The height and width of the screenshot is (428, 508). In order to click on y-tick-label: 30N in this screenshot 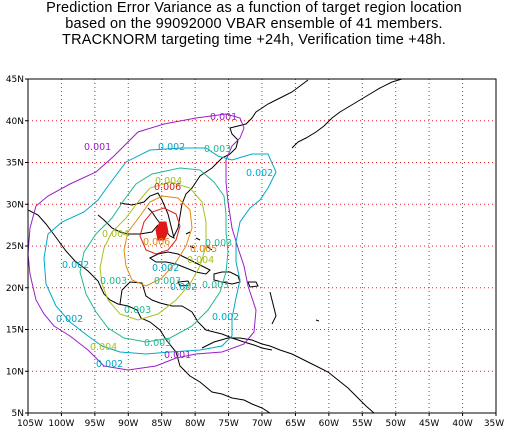, I will do `click(15, 205)`.